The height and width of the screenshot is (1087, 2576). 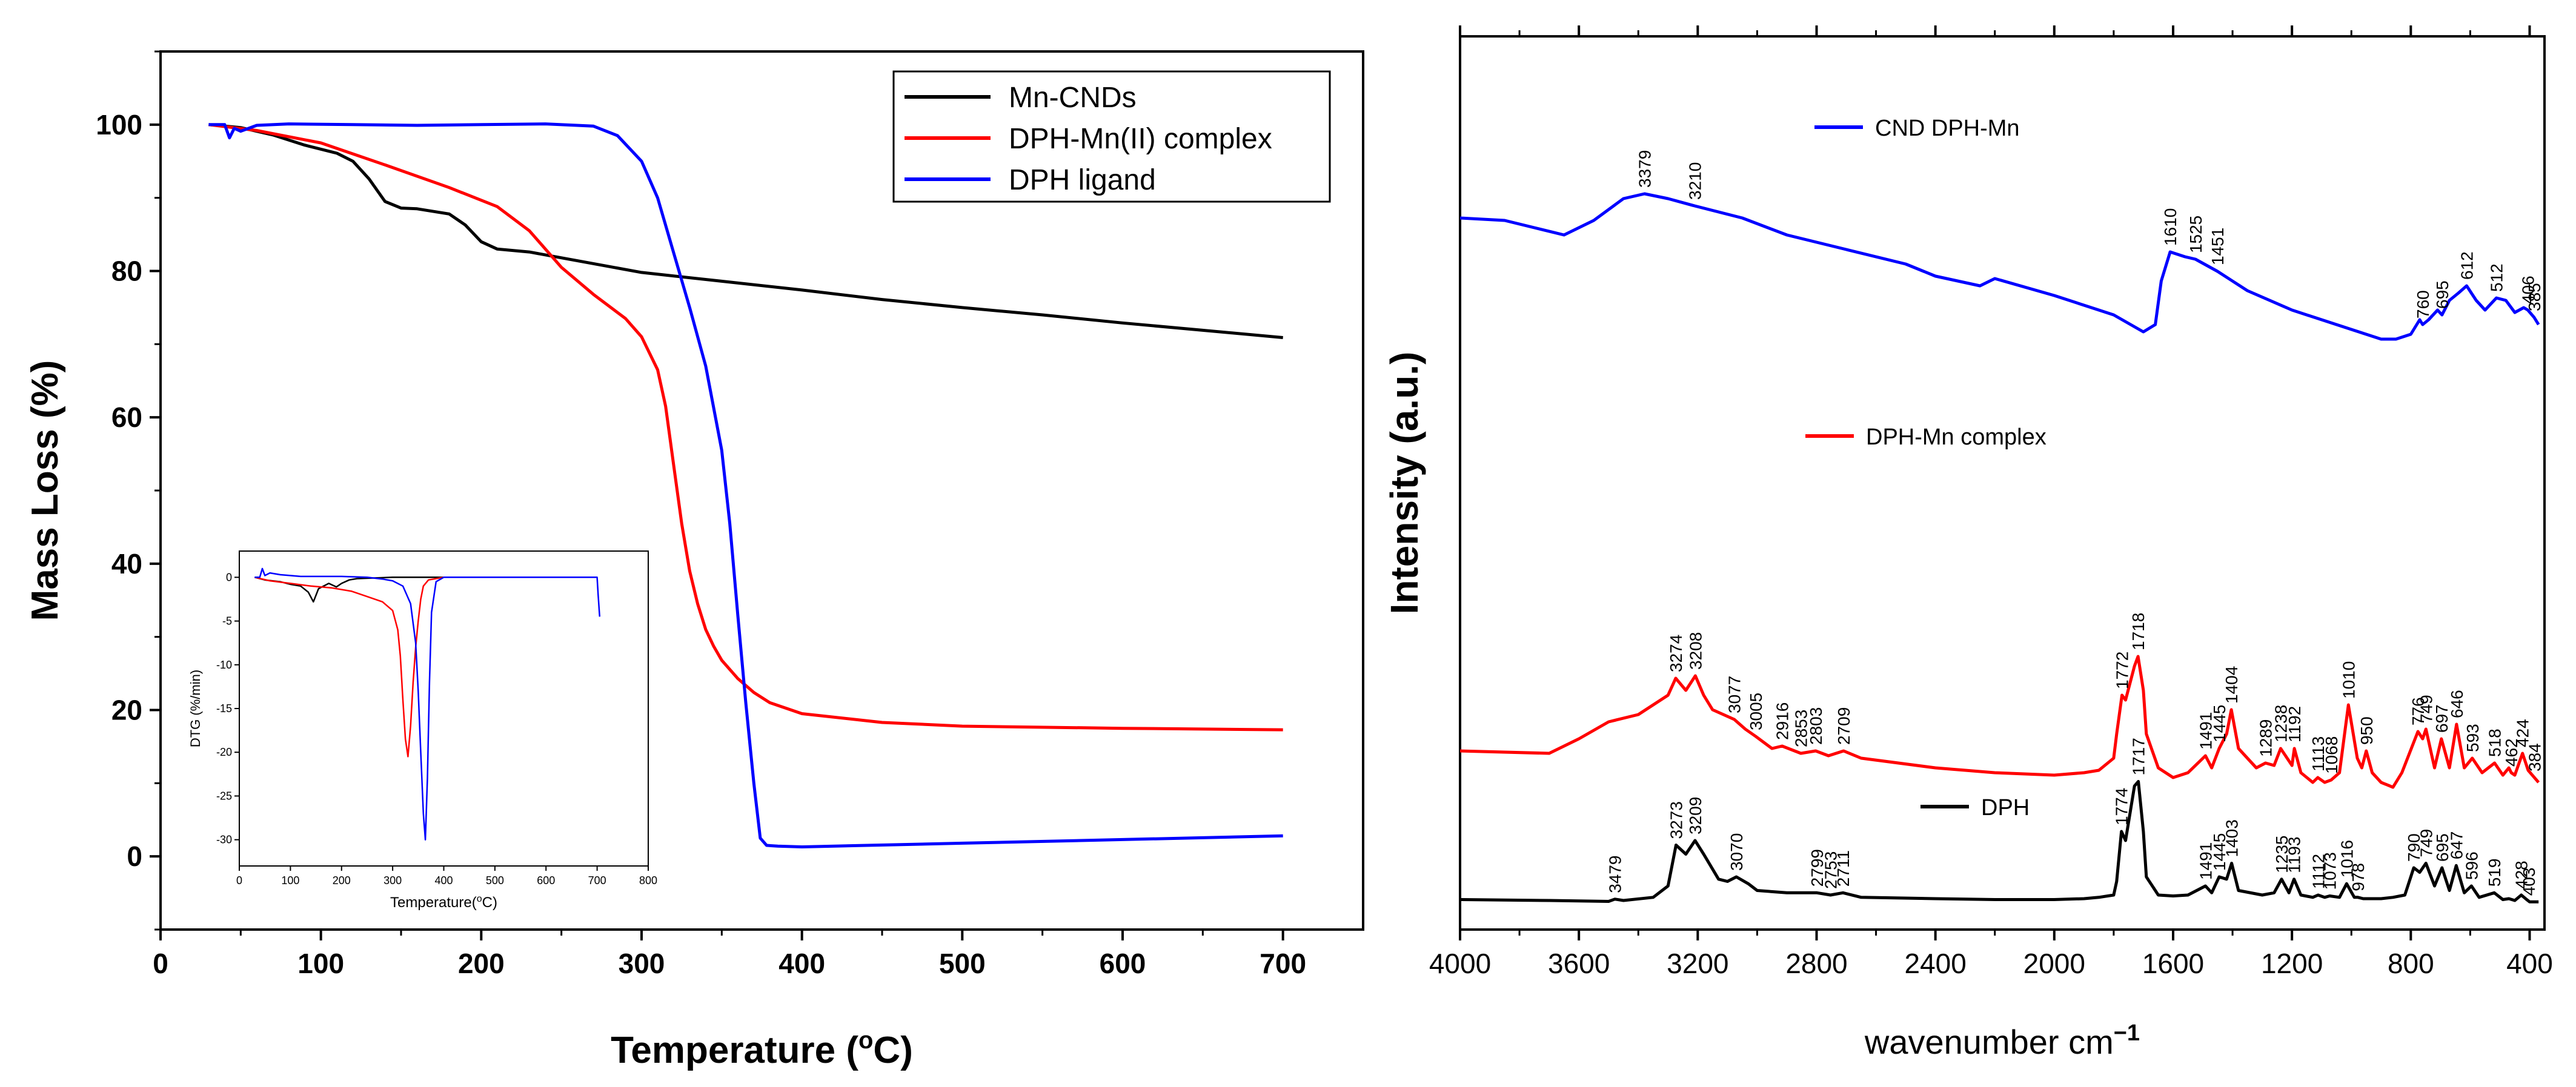 What do you see at coordinates (127, 417) in the screenshot?
I see `tga-y-tick-label: 60` at bounding box center [127, 417].